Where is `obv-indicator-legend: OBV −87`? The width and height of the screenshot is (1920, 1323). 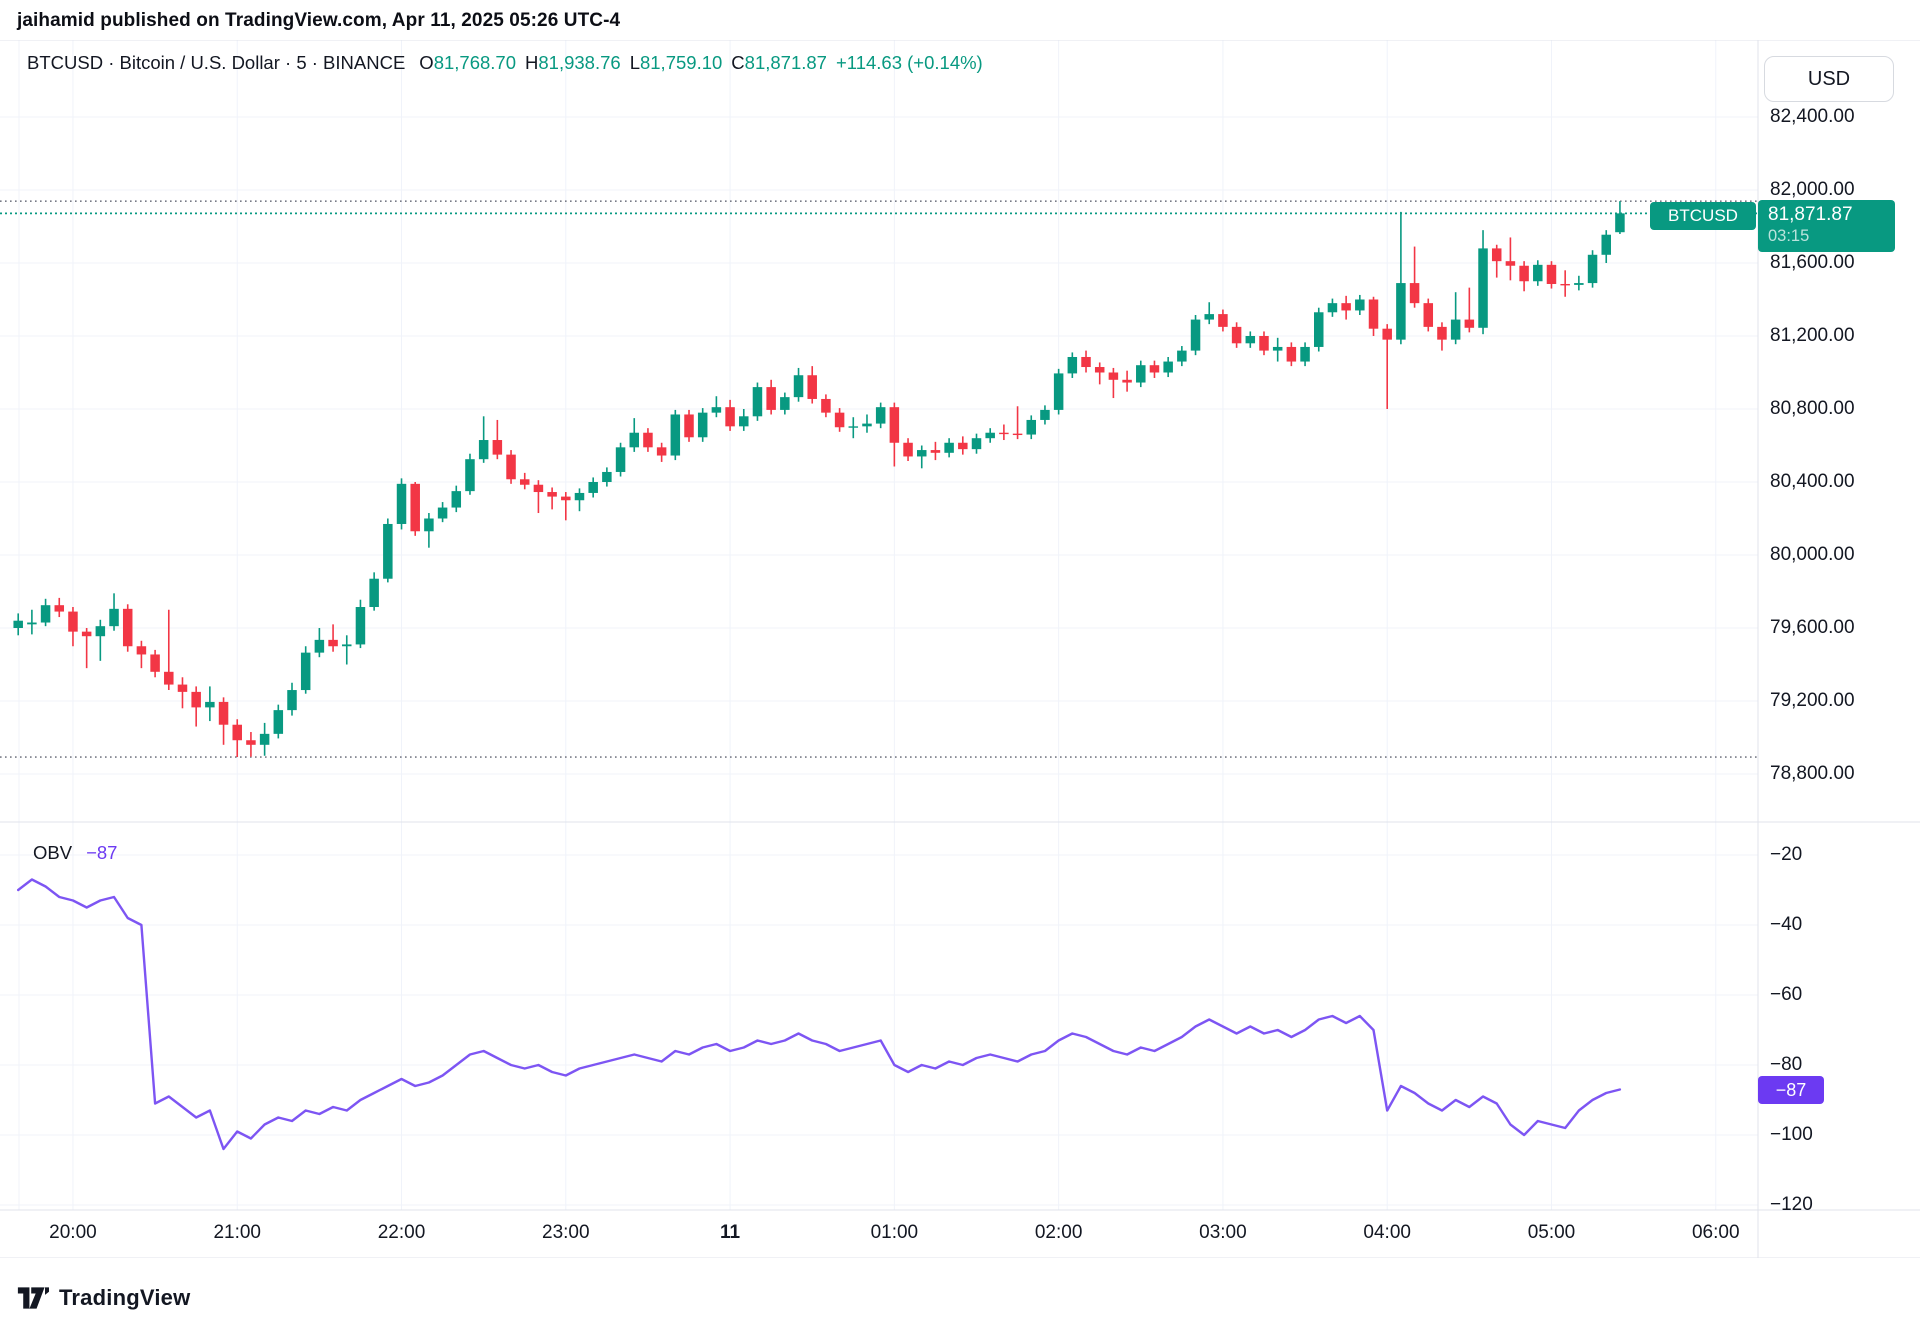
obv-indicator-legend: OBV −87 is located at coordinates (75, 853).